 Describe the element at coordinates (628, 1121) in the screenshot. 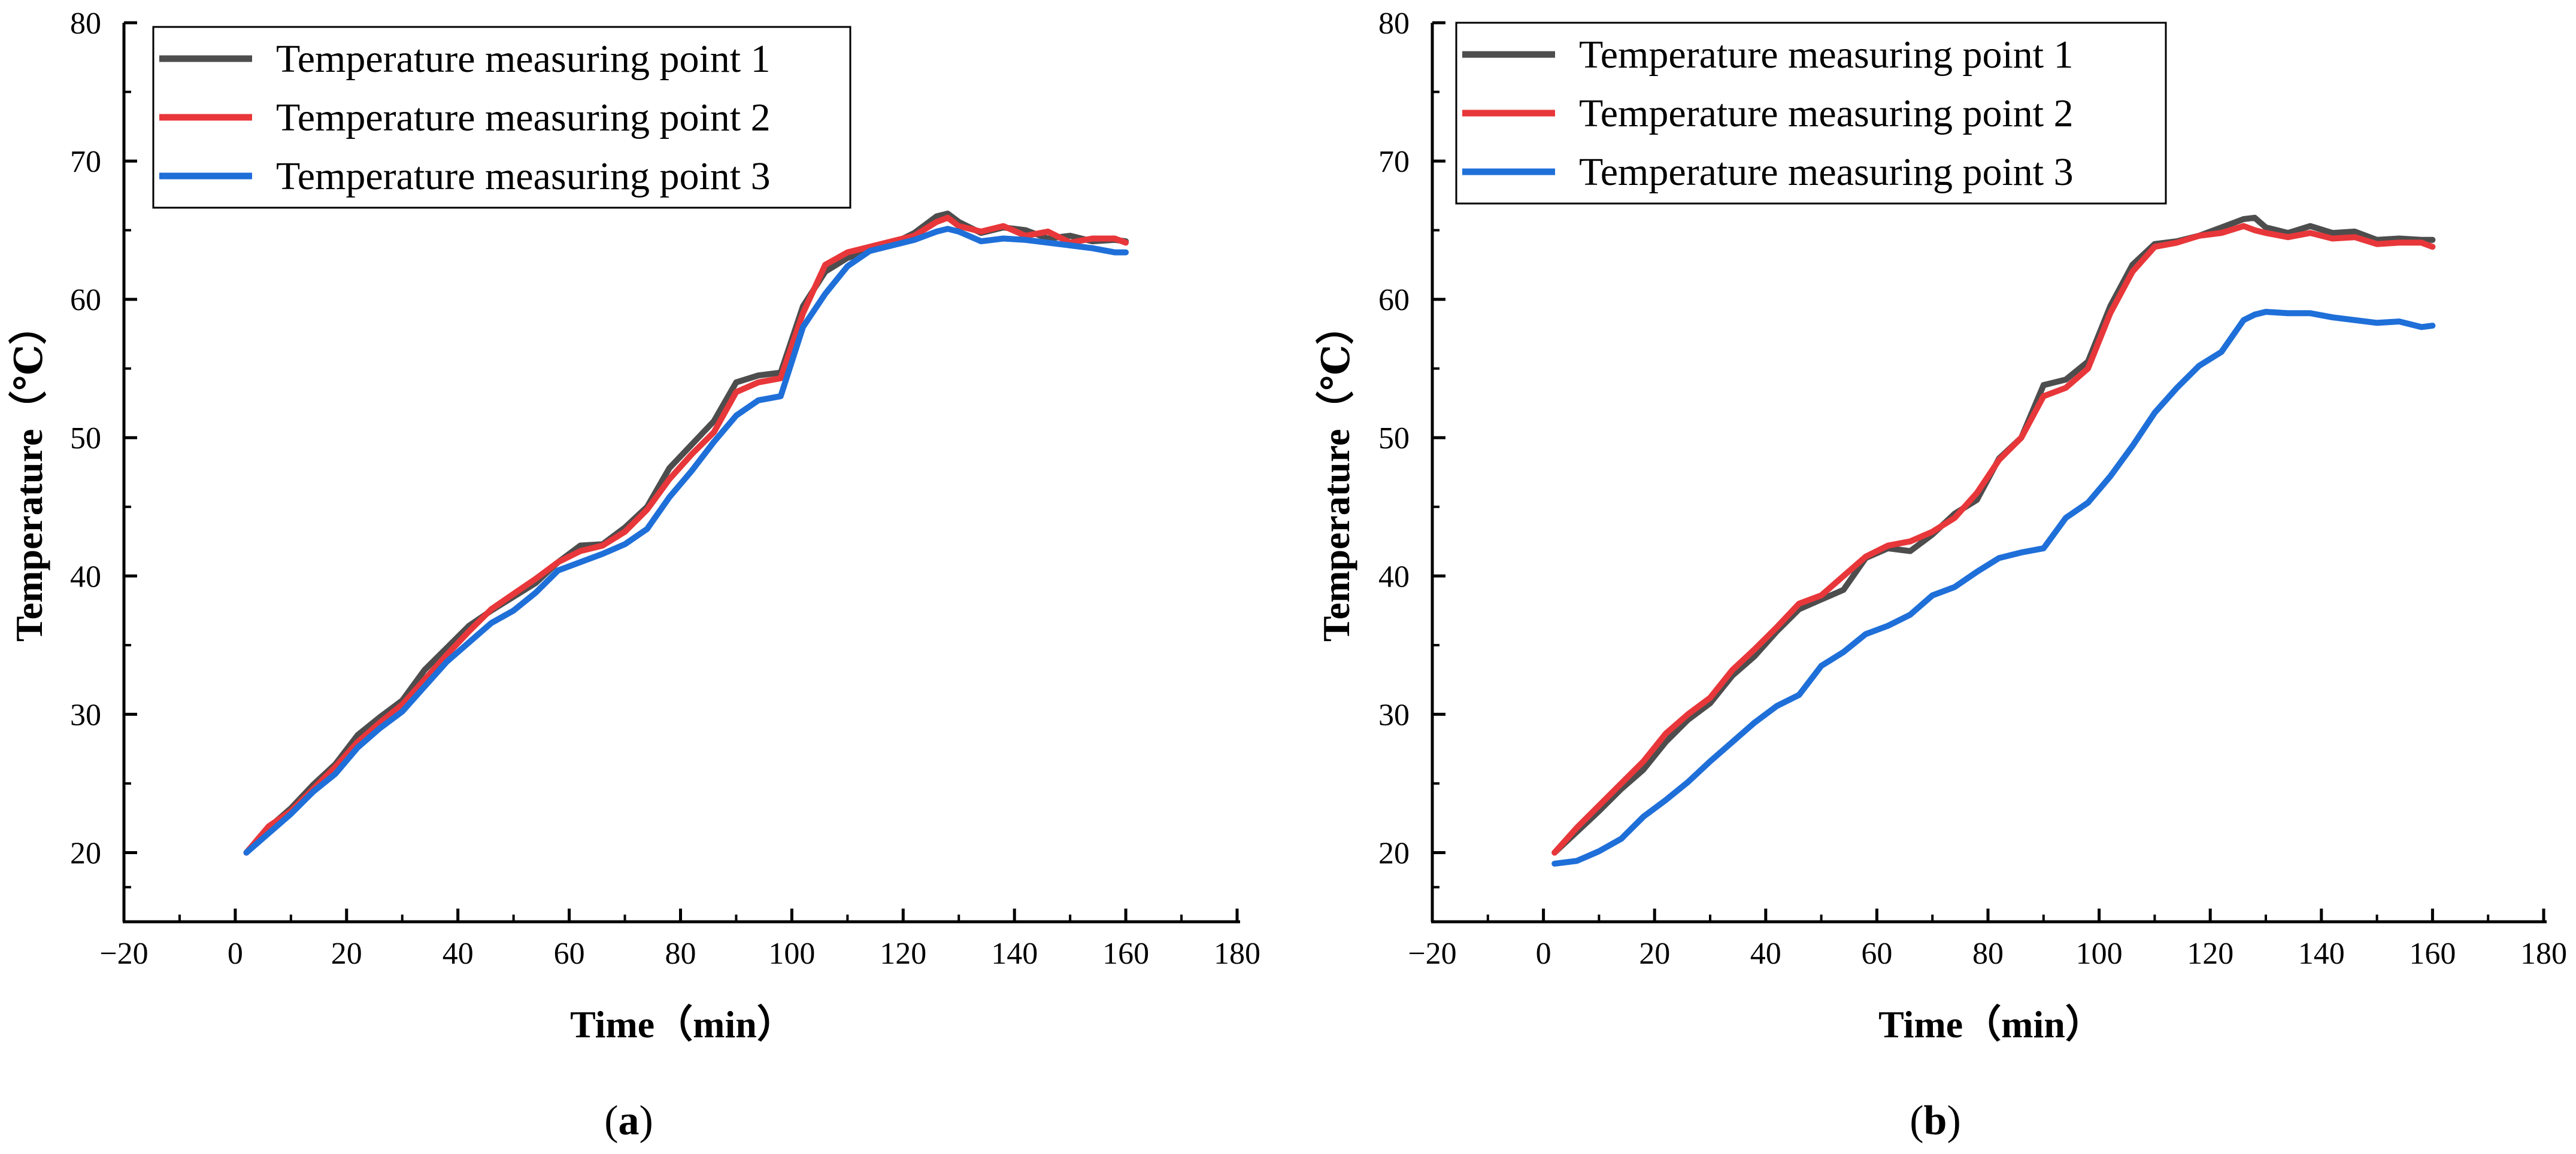

I see `panel-caption: (a)` at that location.